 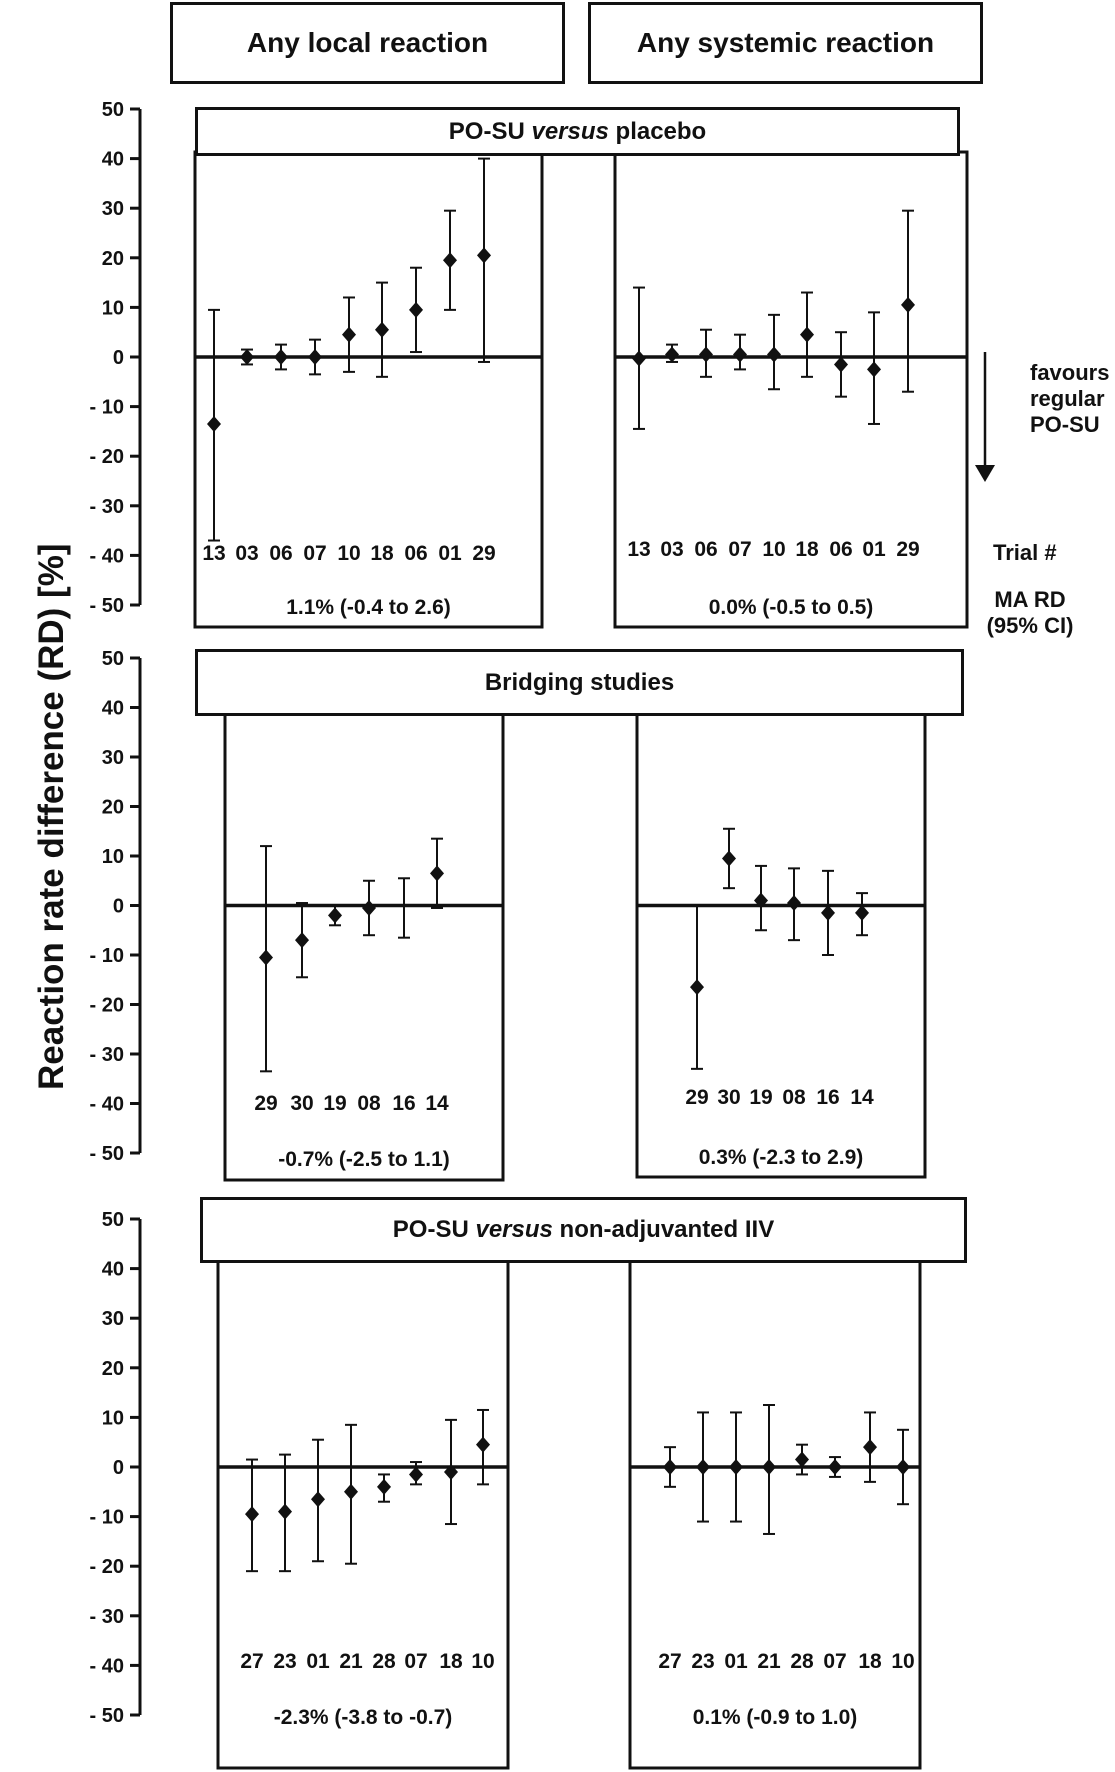 I want to click on section-title-nonadjuvanted: PO-SU versus non-adjuvanted IIV, so click(x=583, y=1230).